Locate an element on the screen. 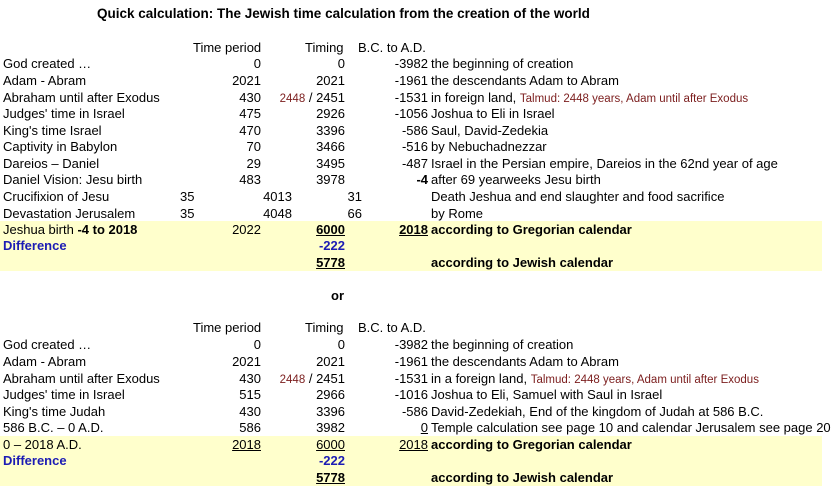 Image resolution: width=840 pixels, height=490 pixels. description-text: in foreign land, is located at coordinates (475, 97).